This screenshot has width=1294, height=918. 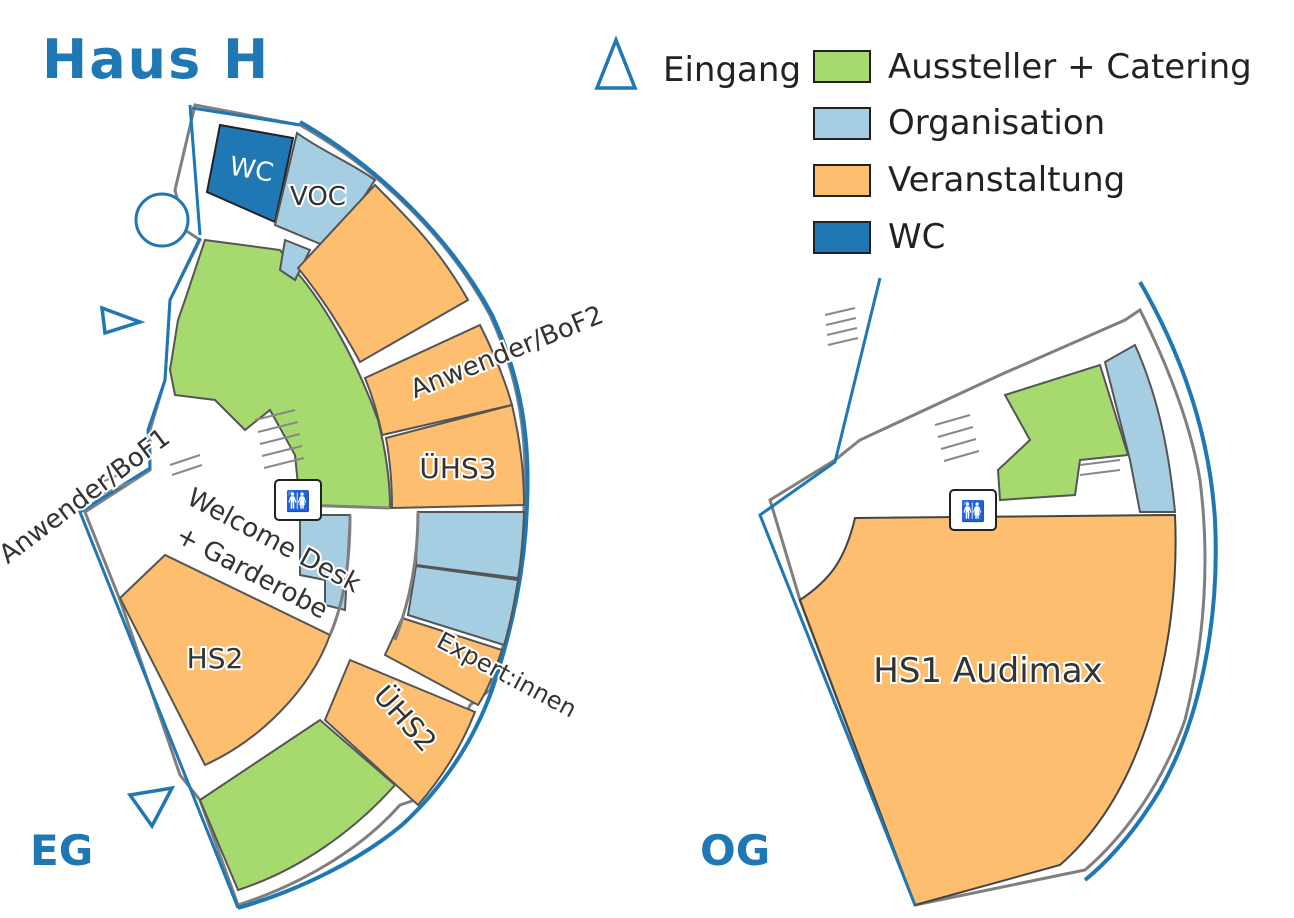 I want to click on room-org-small, so click(x=295, y=260).